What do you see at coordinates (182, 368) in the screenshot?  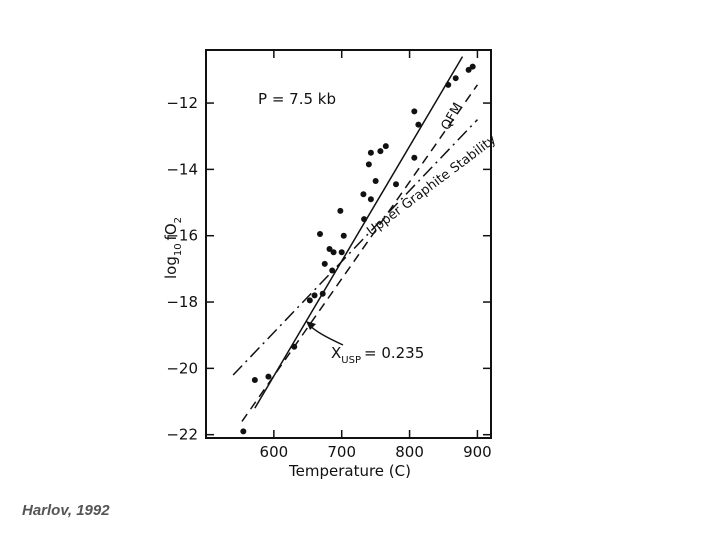 I see `y-tick-label: −20` at bounding box center [182, 368].